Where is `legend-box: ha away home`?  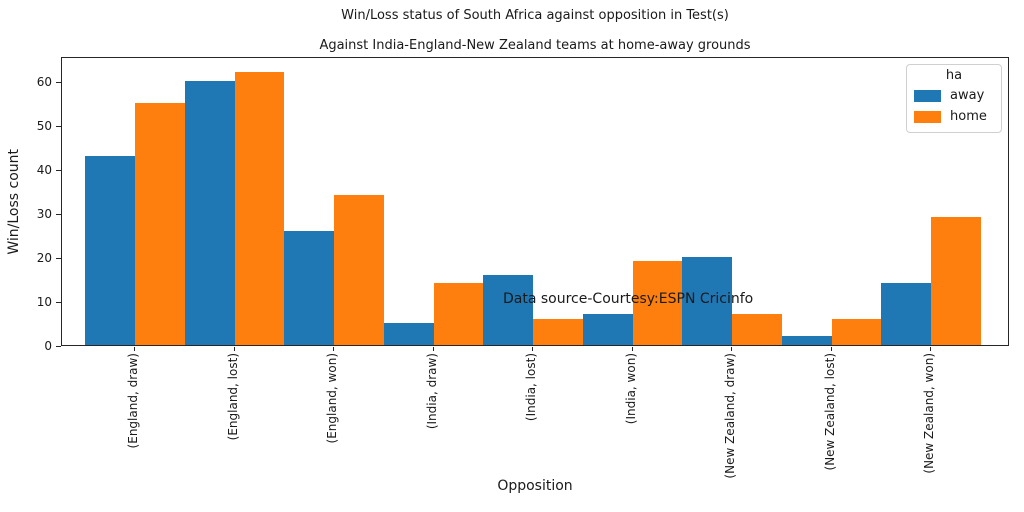 legend-box: ha away home is located at coordinates (954, 98).